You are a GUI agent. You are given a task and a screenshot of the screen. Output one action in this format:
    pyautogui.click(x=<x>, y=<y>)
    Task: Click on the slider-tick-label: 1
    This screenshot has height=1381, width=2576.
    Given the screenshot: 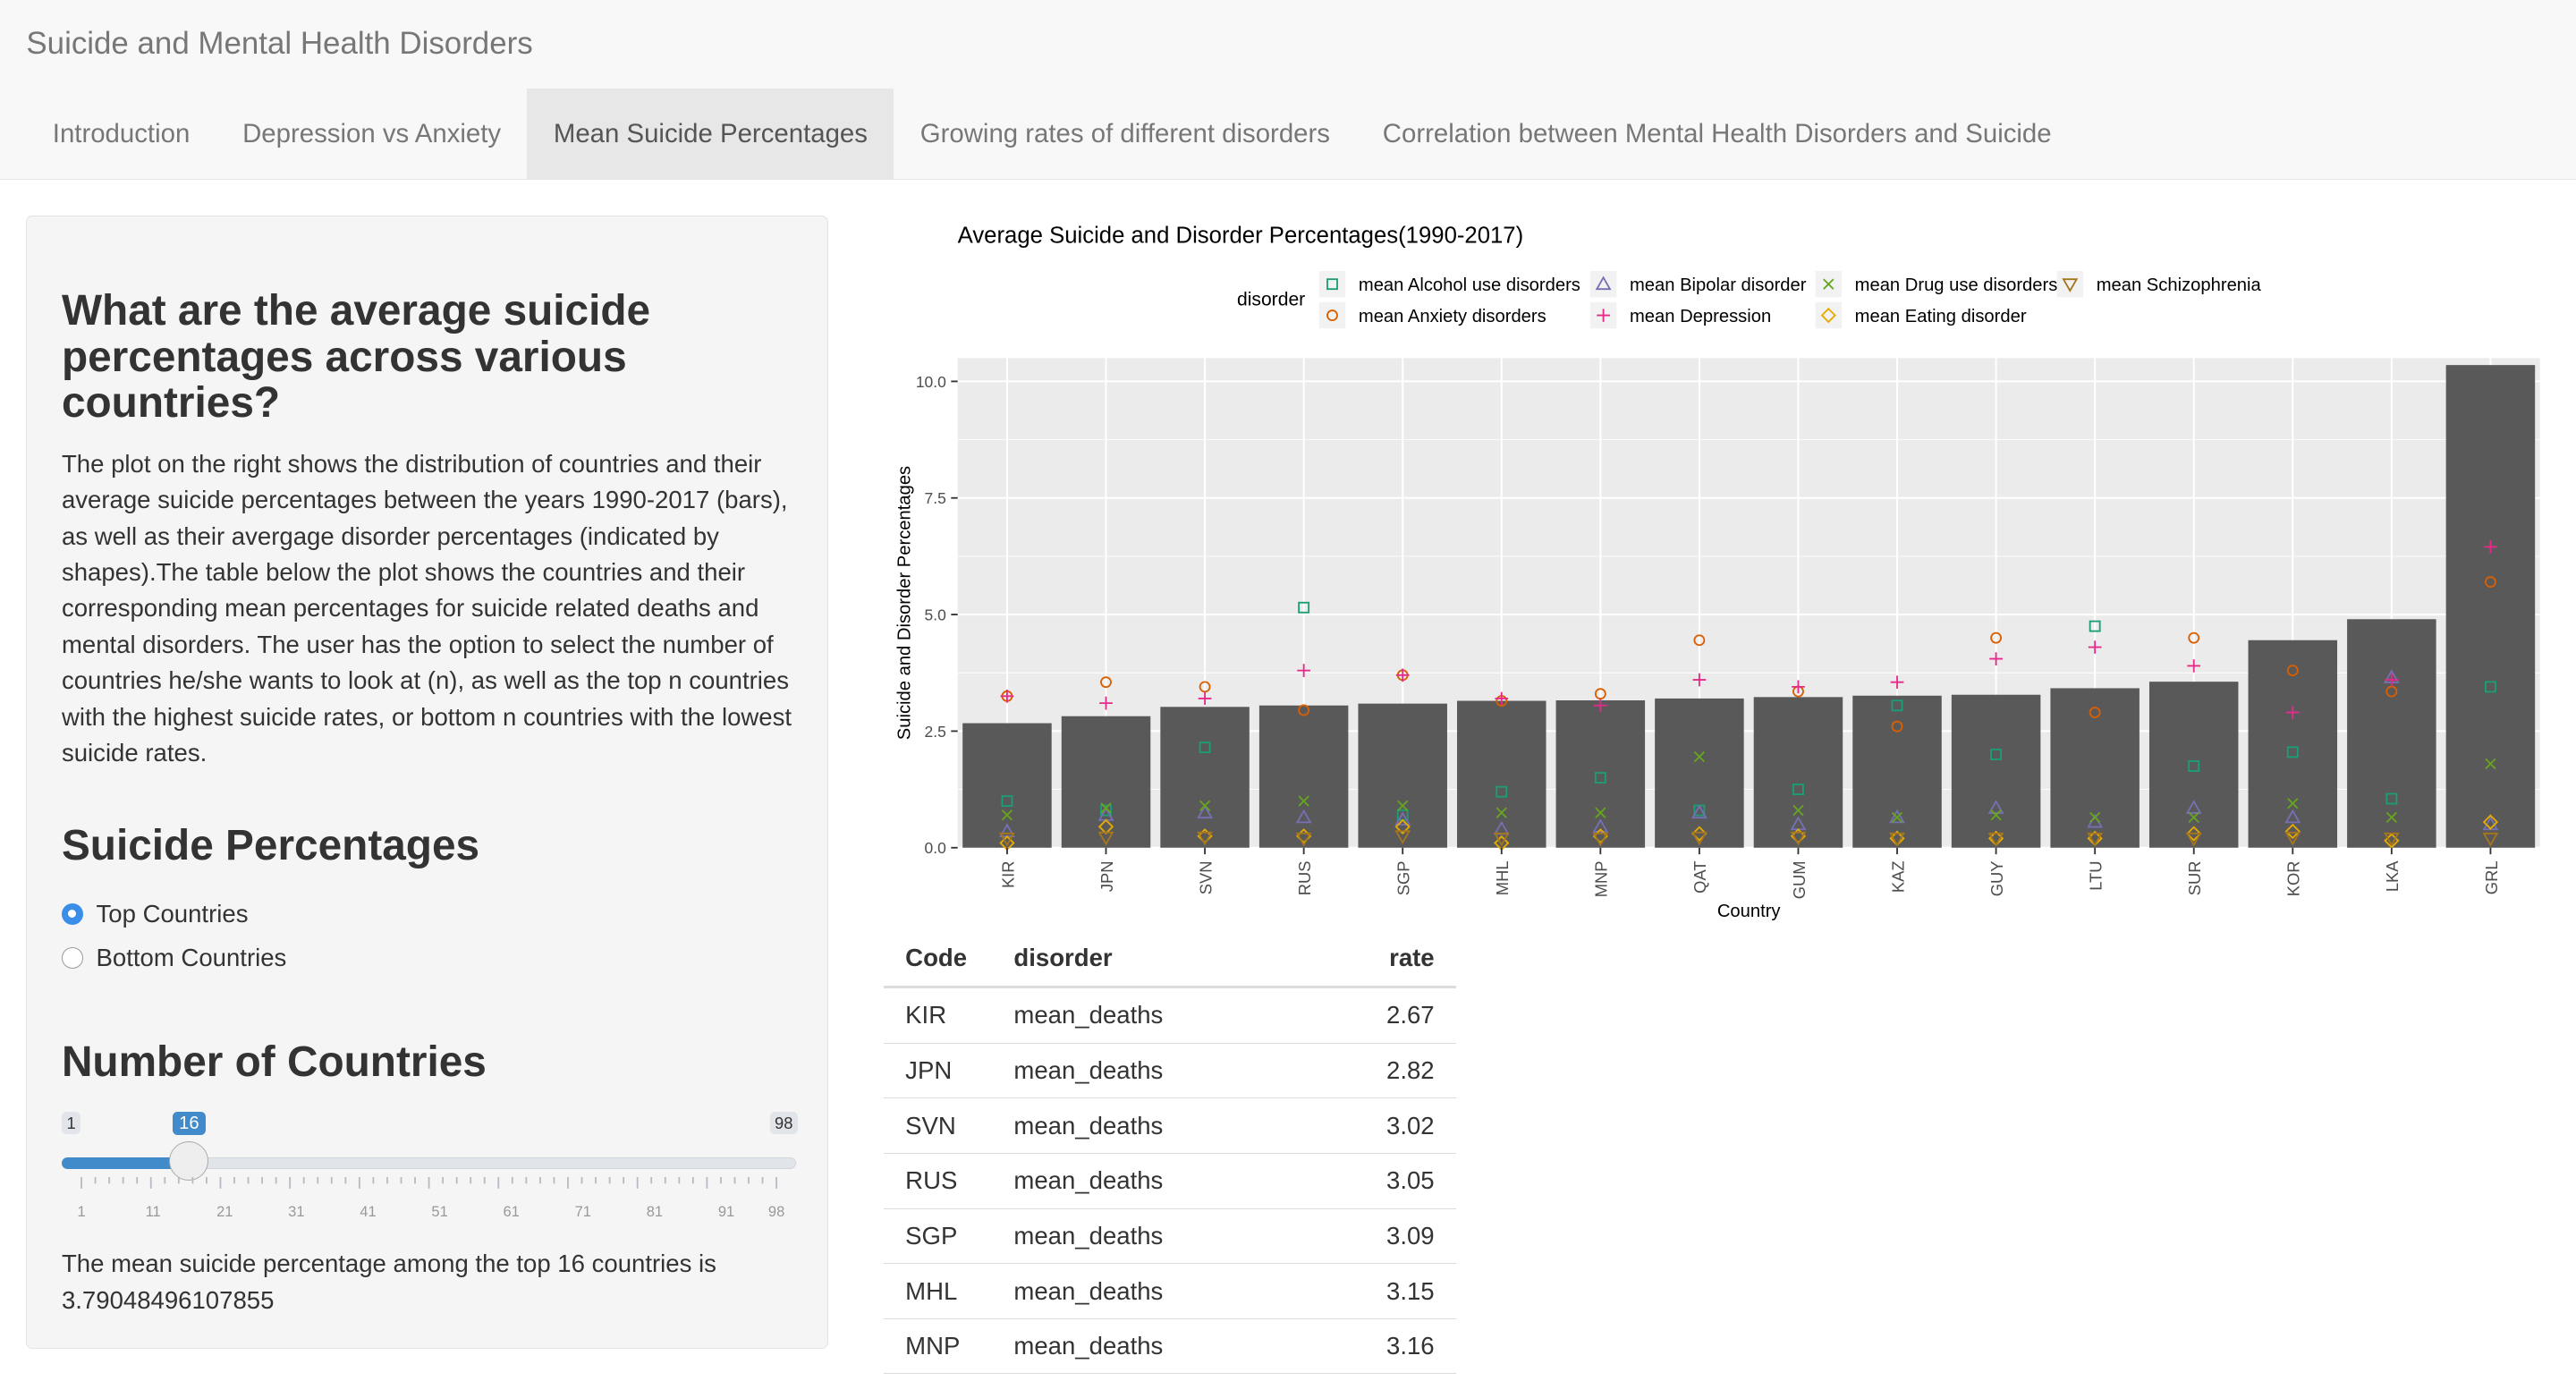 What is the action you would take?
    pyautogui.click(x=81, y=1211)
    